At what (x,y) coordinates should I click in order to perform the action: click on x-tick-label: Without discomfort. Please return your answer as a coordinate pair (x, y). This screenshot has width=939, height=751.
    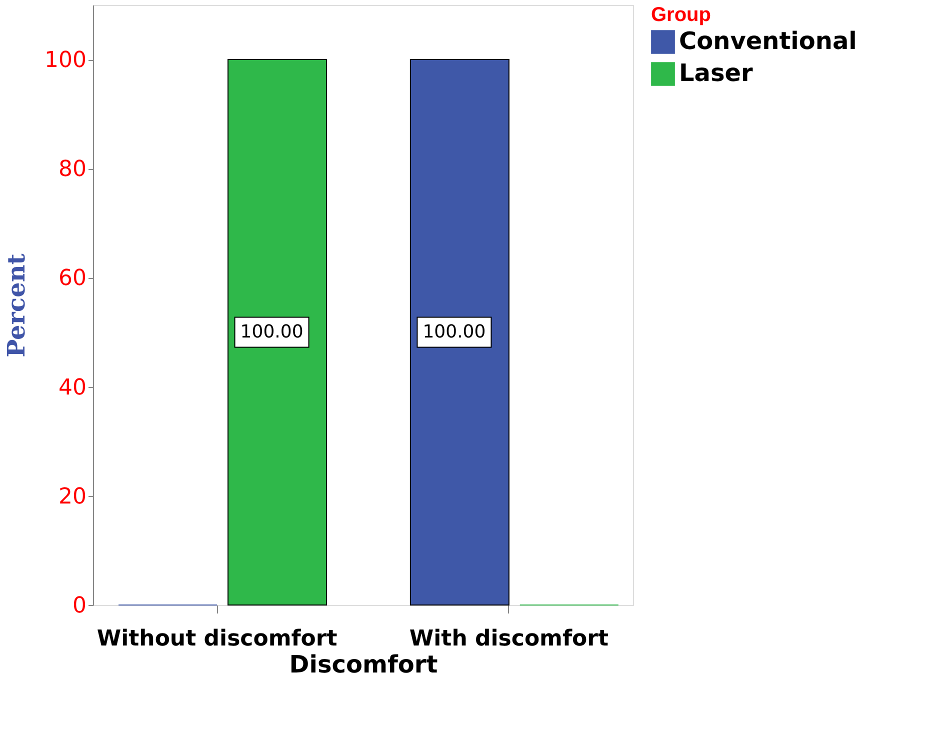
    Looking at the image, I should click on (217, 639).